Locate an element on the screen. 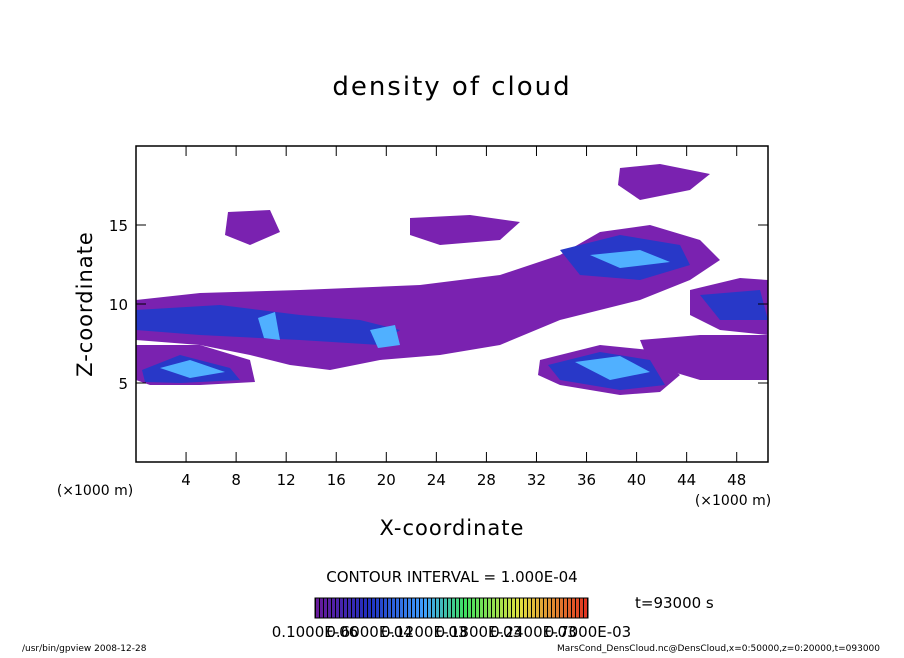 The height and width of the screenshot is (658, 904). x-tick-label: 12 is located at coordinates (286, 480).